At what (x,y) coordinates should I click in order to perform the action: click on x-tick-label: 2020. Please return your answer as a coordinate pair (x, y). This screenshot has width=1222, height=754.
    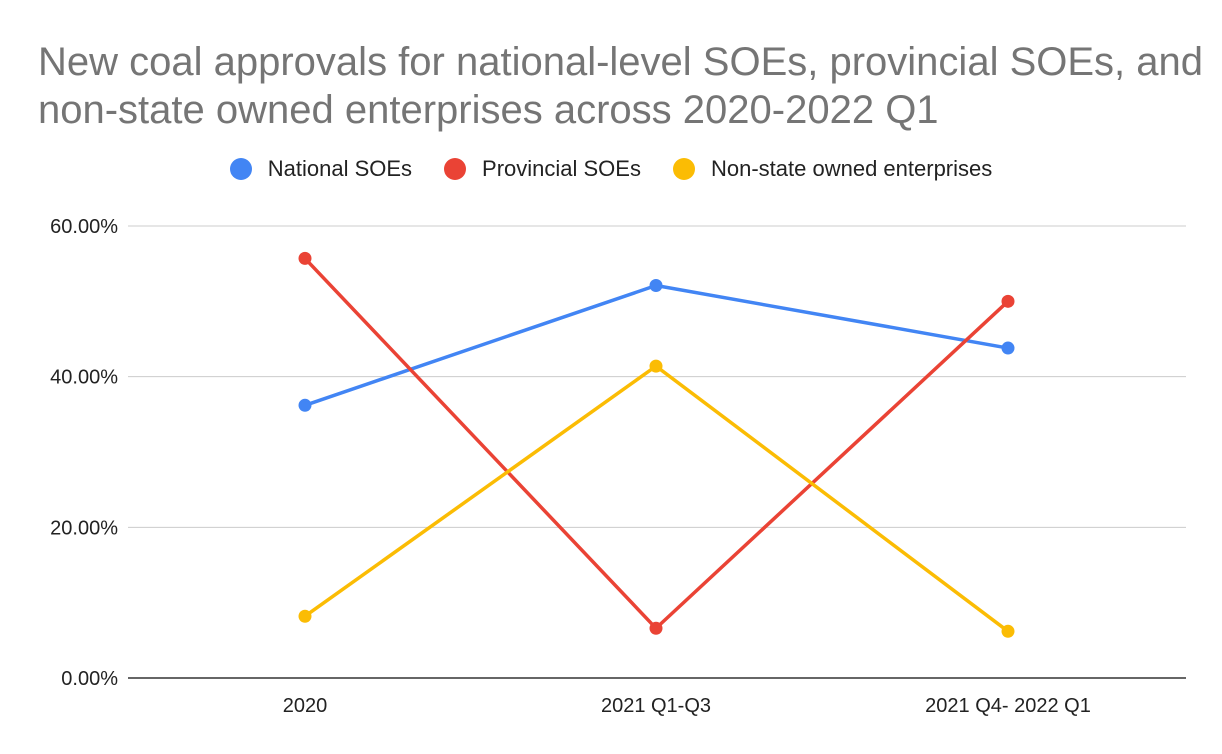
    Looking at the image, I should click on (305, 706).